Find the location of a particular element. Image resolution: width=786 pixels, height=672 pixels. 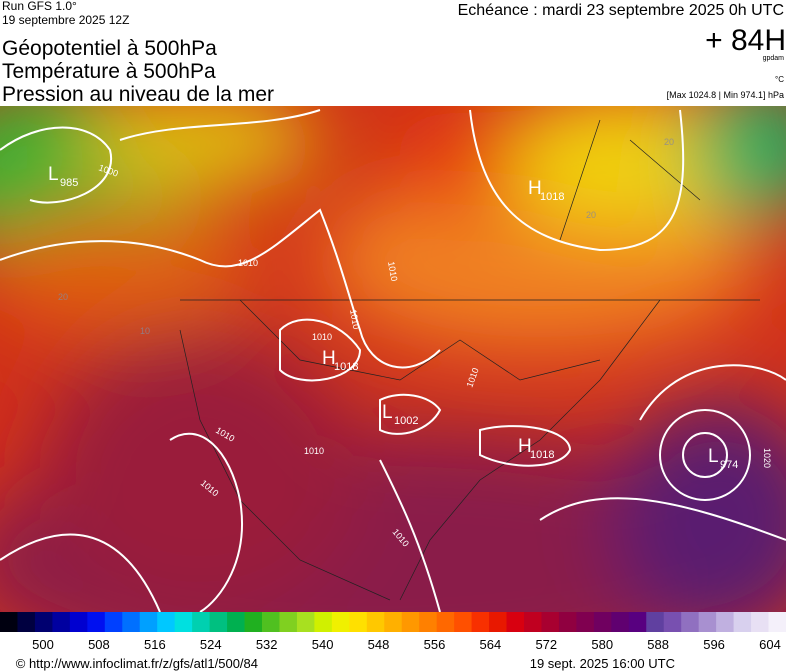

unit: gpdam is located at coordinates (774, 58).